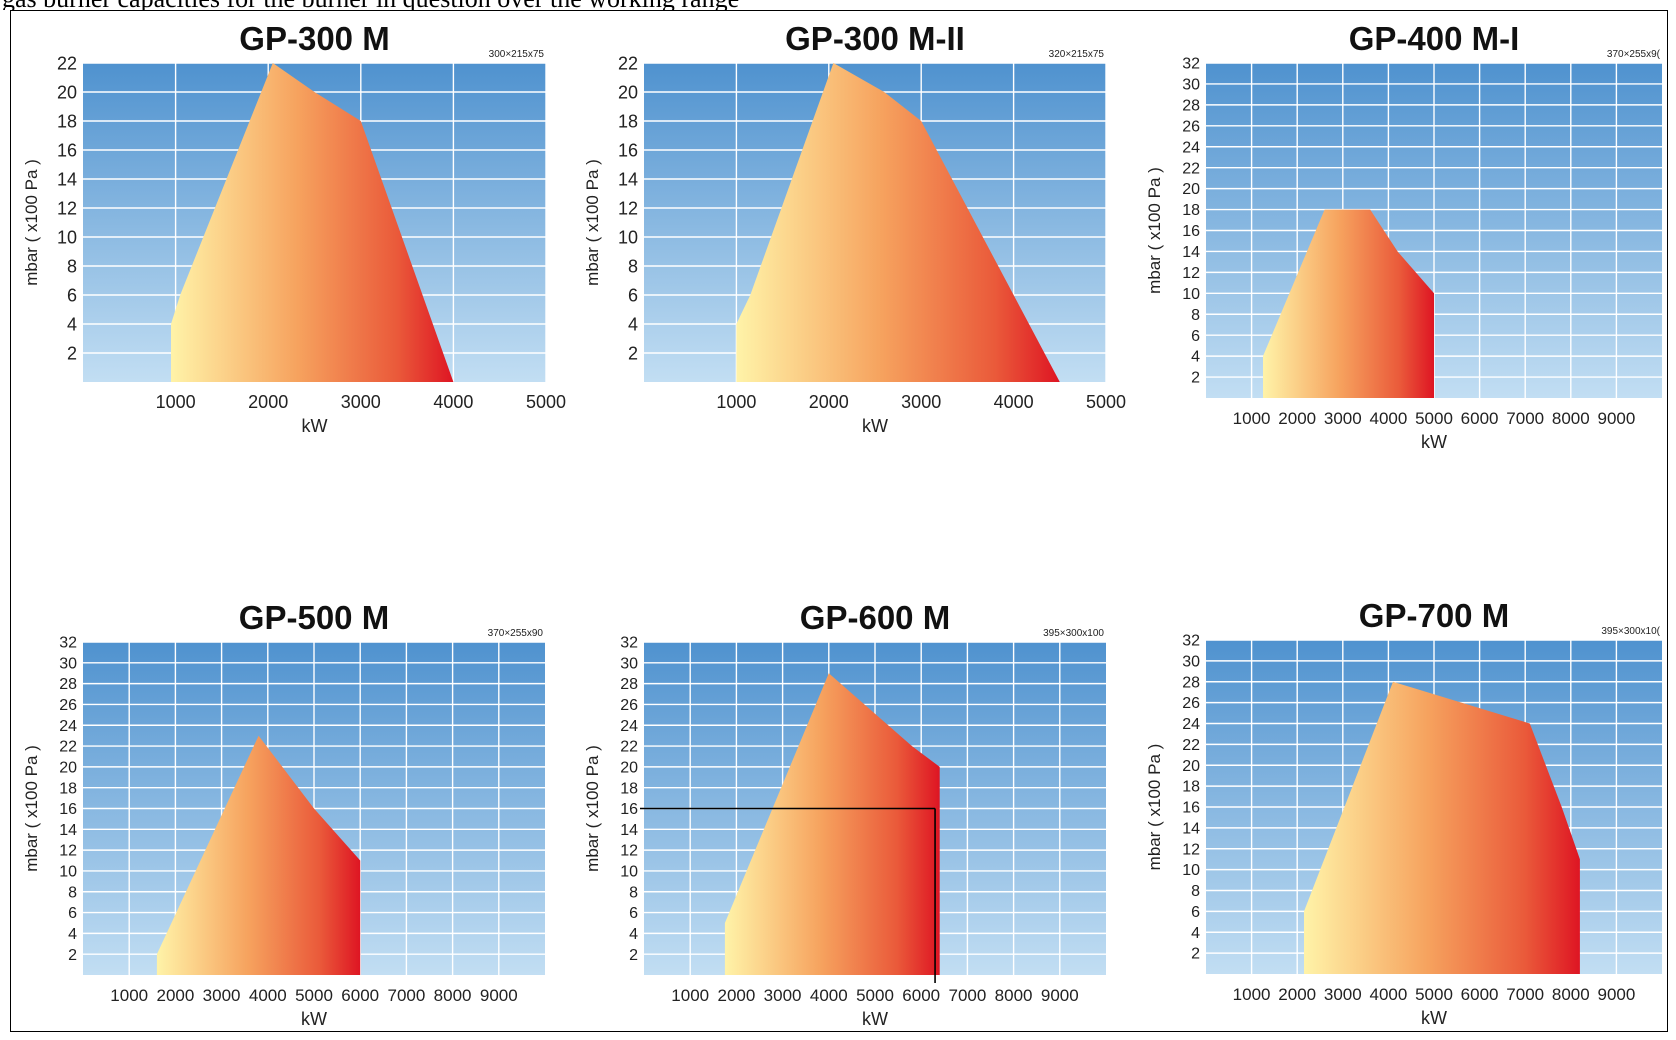 This screenshot has width=1676, height=1040. I want to click on size-note: 395×300x100, so click(1073, 633).